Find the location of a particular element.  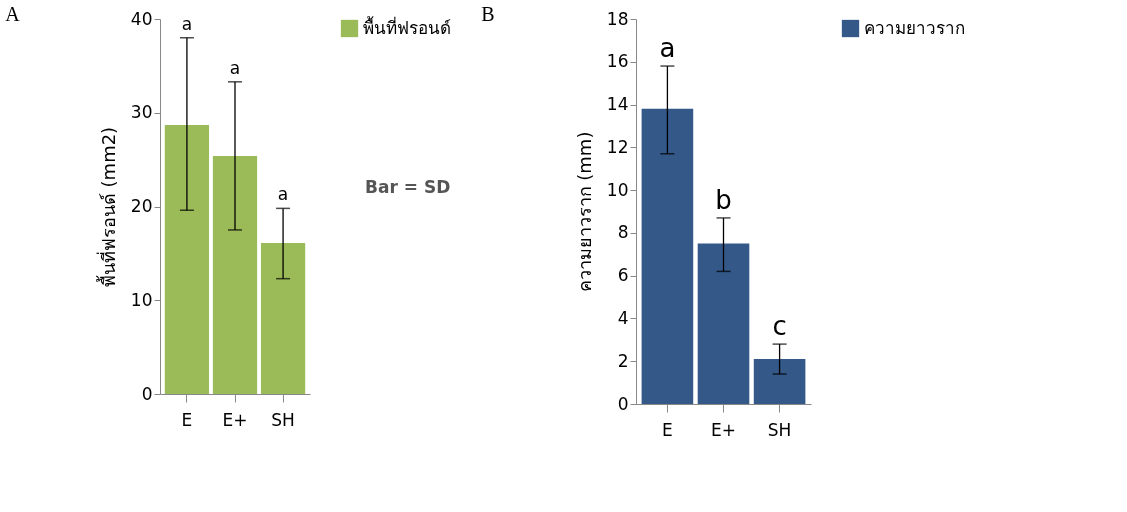

y-tick-label: 40 is located at coordinates (141, 18).